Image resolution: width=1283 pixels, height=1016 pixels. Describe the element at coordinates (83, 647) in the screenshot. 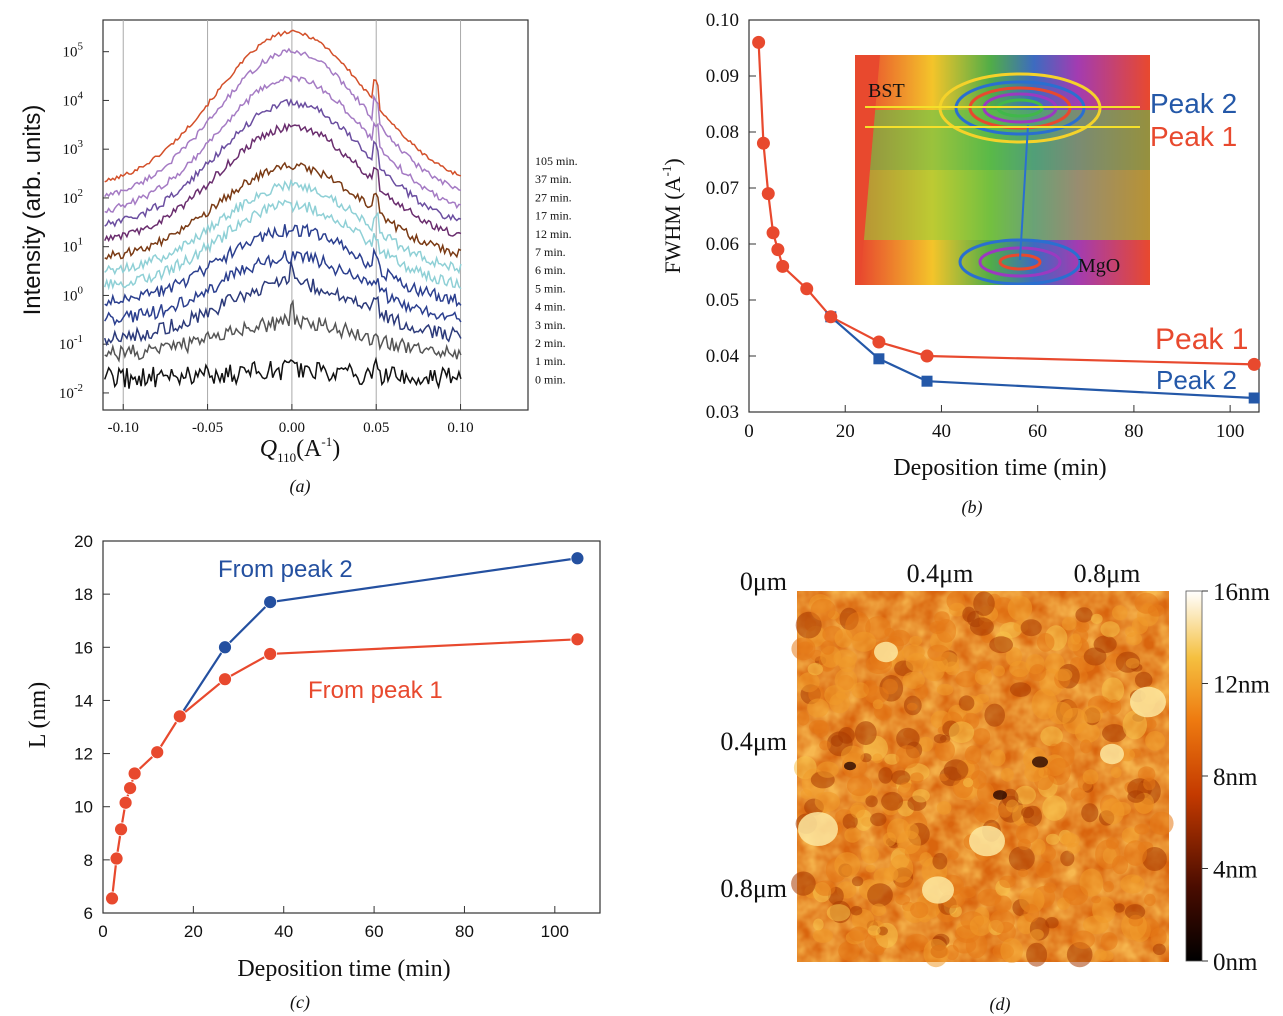

I see `panel-c-ytick-label: 16` at that location.